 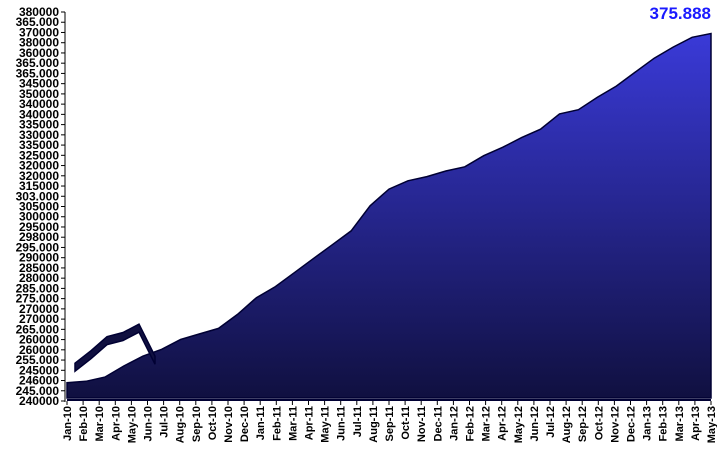 I want to click on x-tick: Feb-10, so click(x=84, y=421).